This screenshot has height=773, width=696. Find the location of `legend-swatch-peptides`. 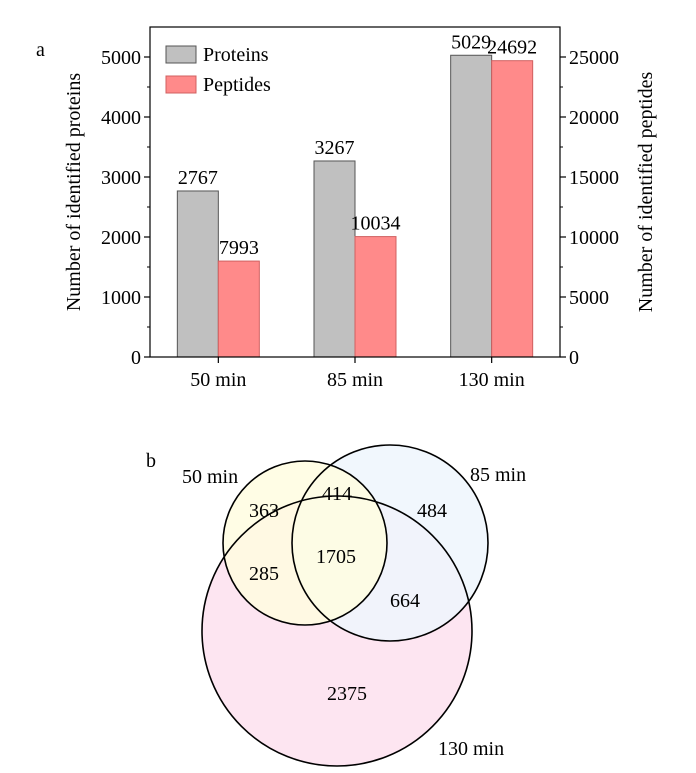

legend-swatch-peptides is located at coordinates (181, 84).